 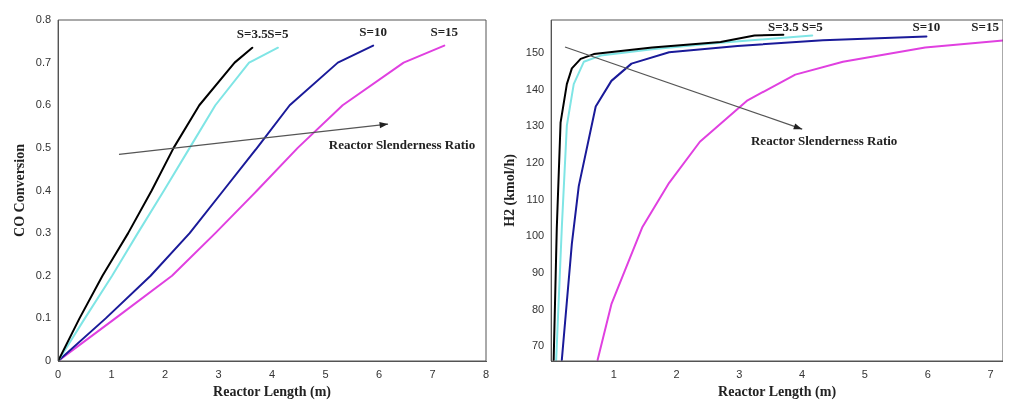 What do you see at coordinates (43, 189) in the screenshot?
I see `y-tick-label: 0.4` at bounding box center [43, 189].